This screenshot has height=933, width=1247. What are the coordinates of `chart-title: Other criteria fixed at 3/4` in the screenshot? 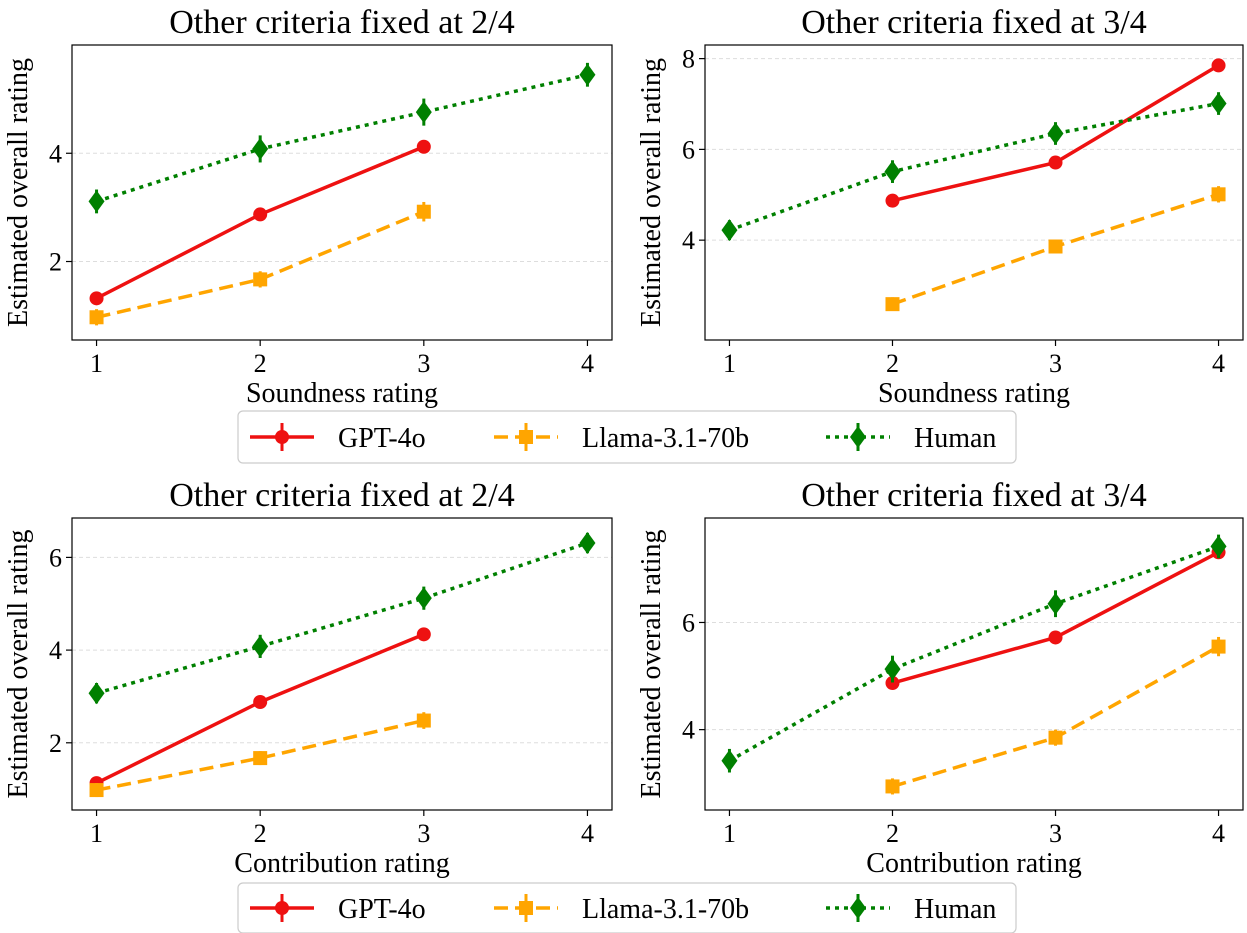 It's located at (974, 495).